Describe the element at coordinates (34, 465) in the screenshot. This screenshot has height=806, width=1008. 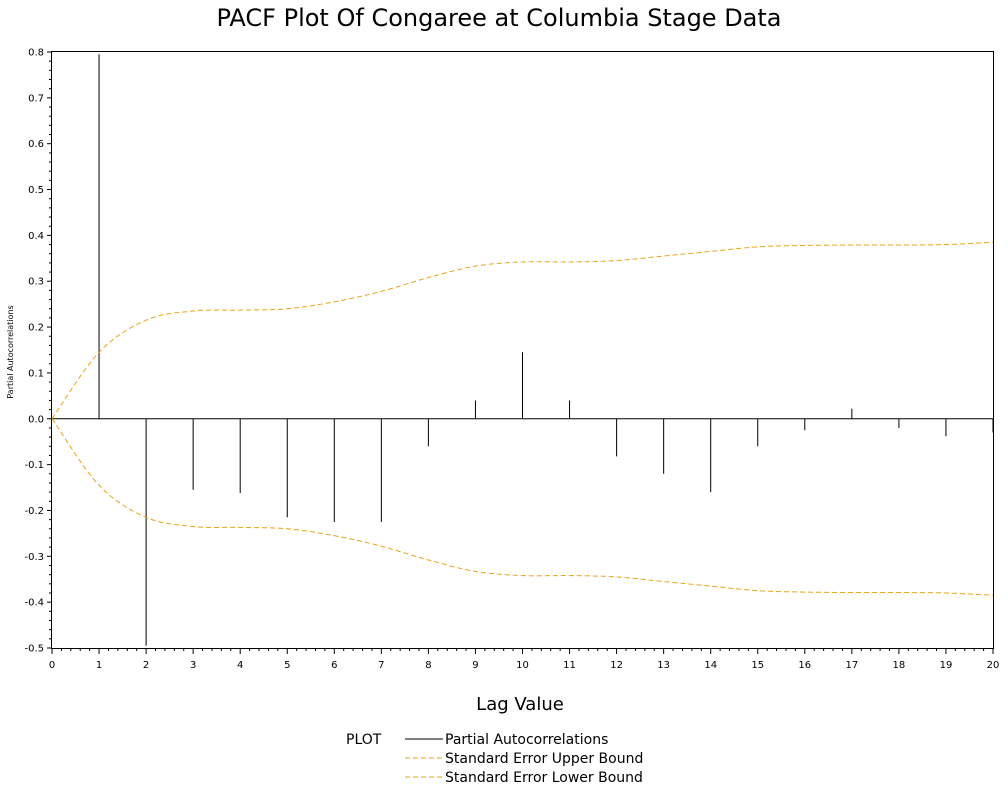
I see `y-tick-label: -0.1` at that location.